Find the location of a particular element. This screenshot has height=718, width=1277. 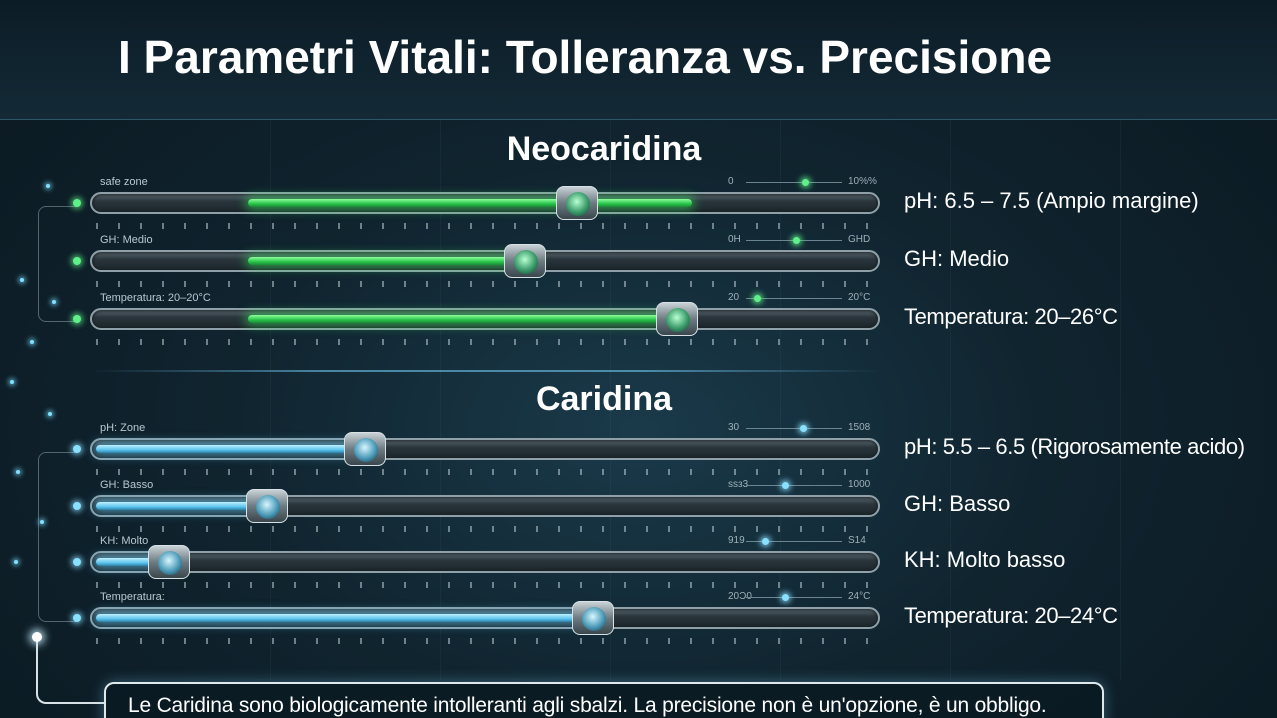

slider-row-gh-neocaridina: GH: Medio 0H GHD GH: Medio is located at coordinates (638, 264).